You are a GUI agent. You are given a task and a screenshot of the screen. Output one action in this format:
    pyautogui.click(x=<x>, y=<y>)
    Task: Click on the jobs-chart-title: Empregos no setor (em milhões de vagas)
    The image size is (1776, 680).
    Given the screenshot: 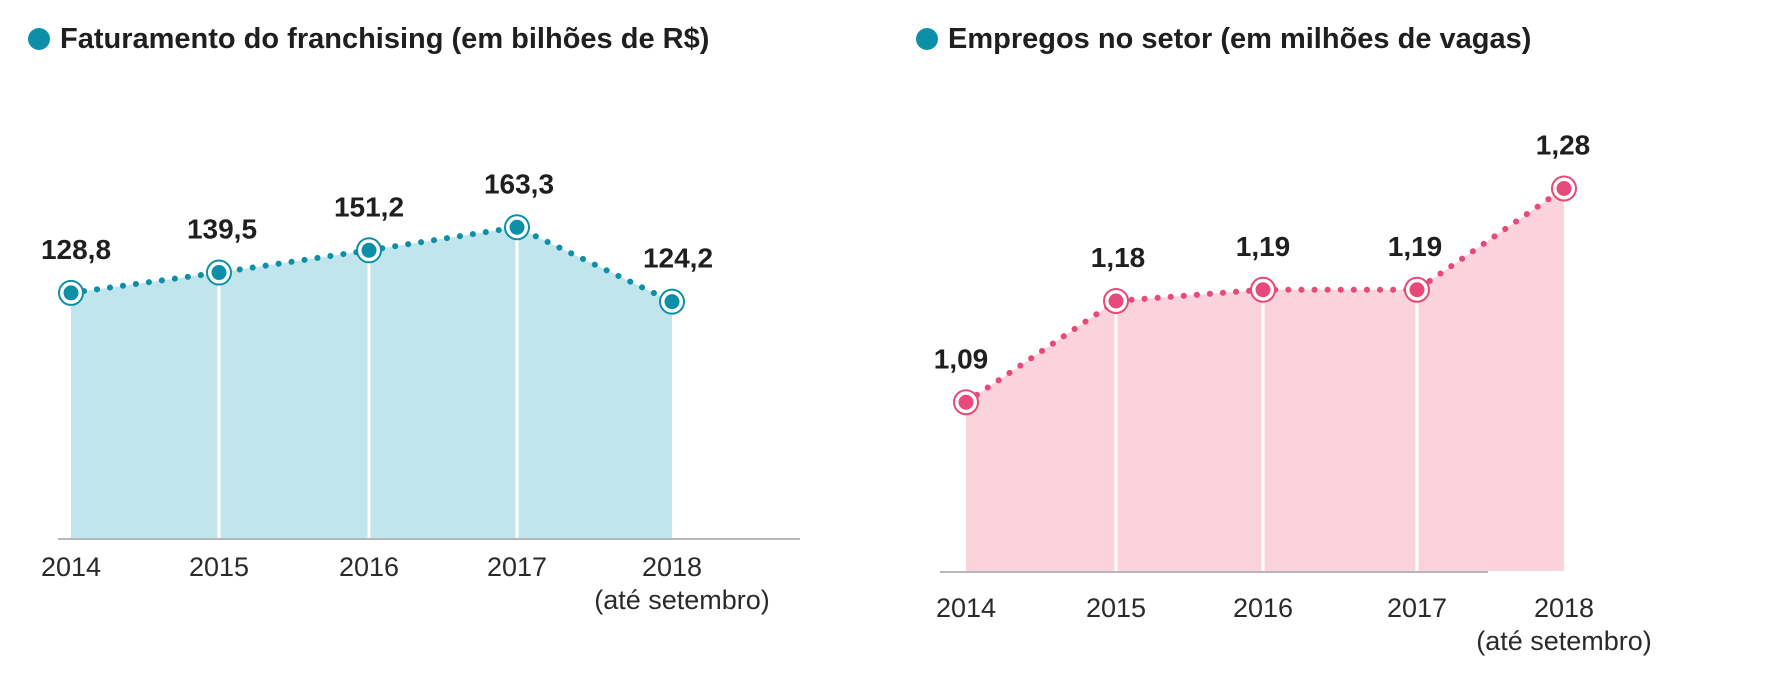 What is the action you would take?
    pyautogui.click(x=1240, y=38)
    